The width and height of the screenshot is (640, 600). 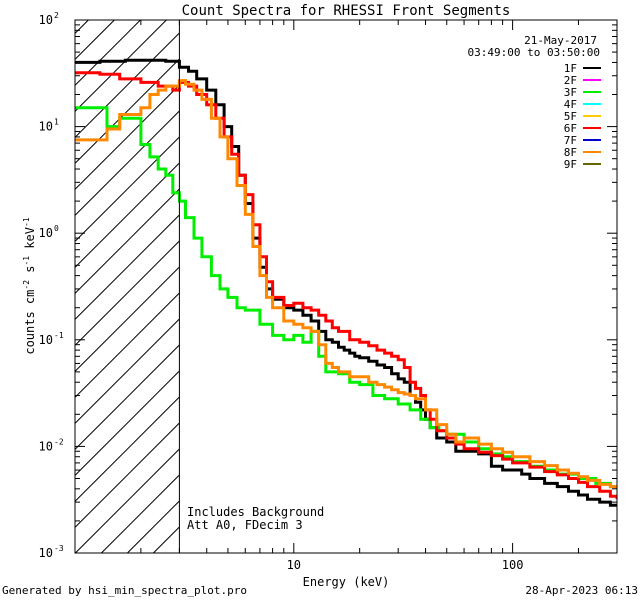 I want to click on date-label: 21-May-2017, so click(x=560, y=40).